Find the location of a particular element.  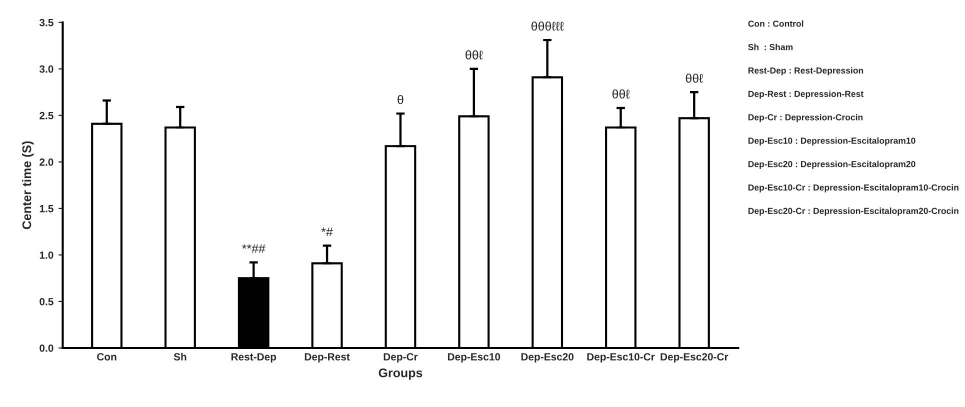

y-tick-label: 0.0 is located at coordinates (47, 348).